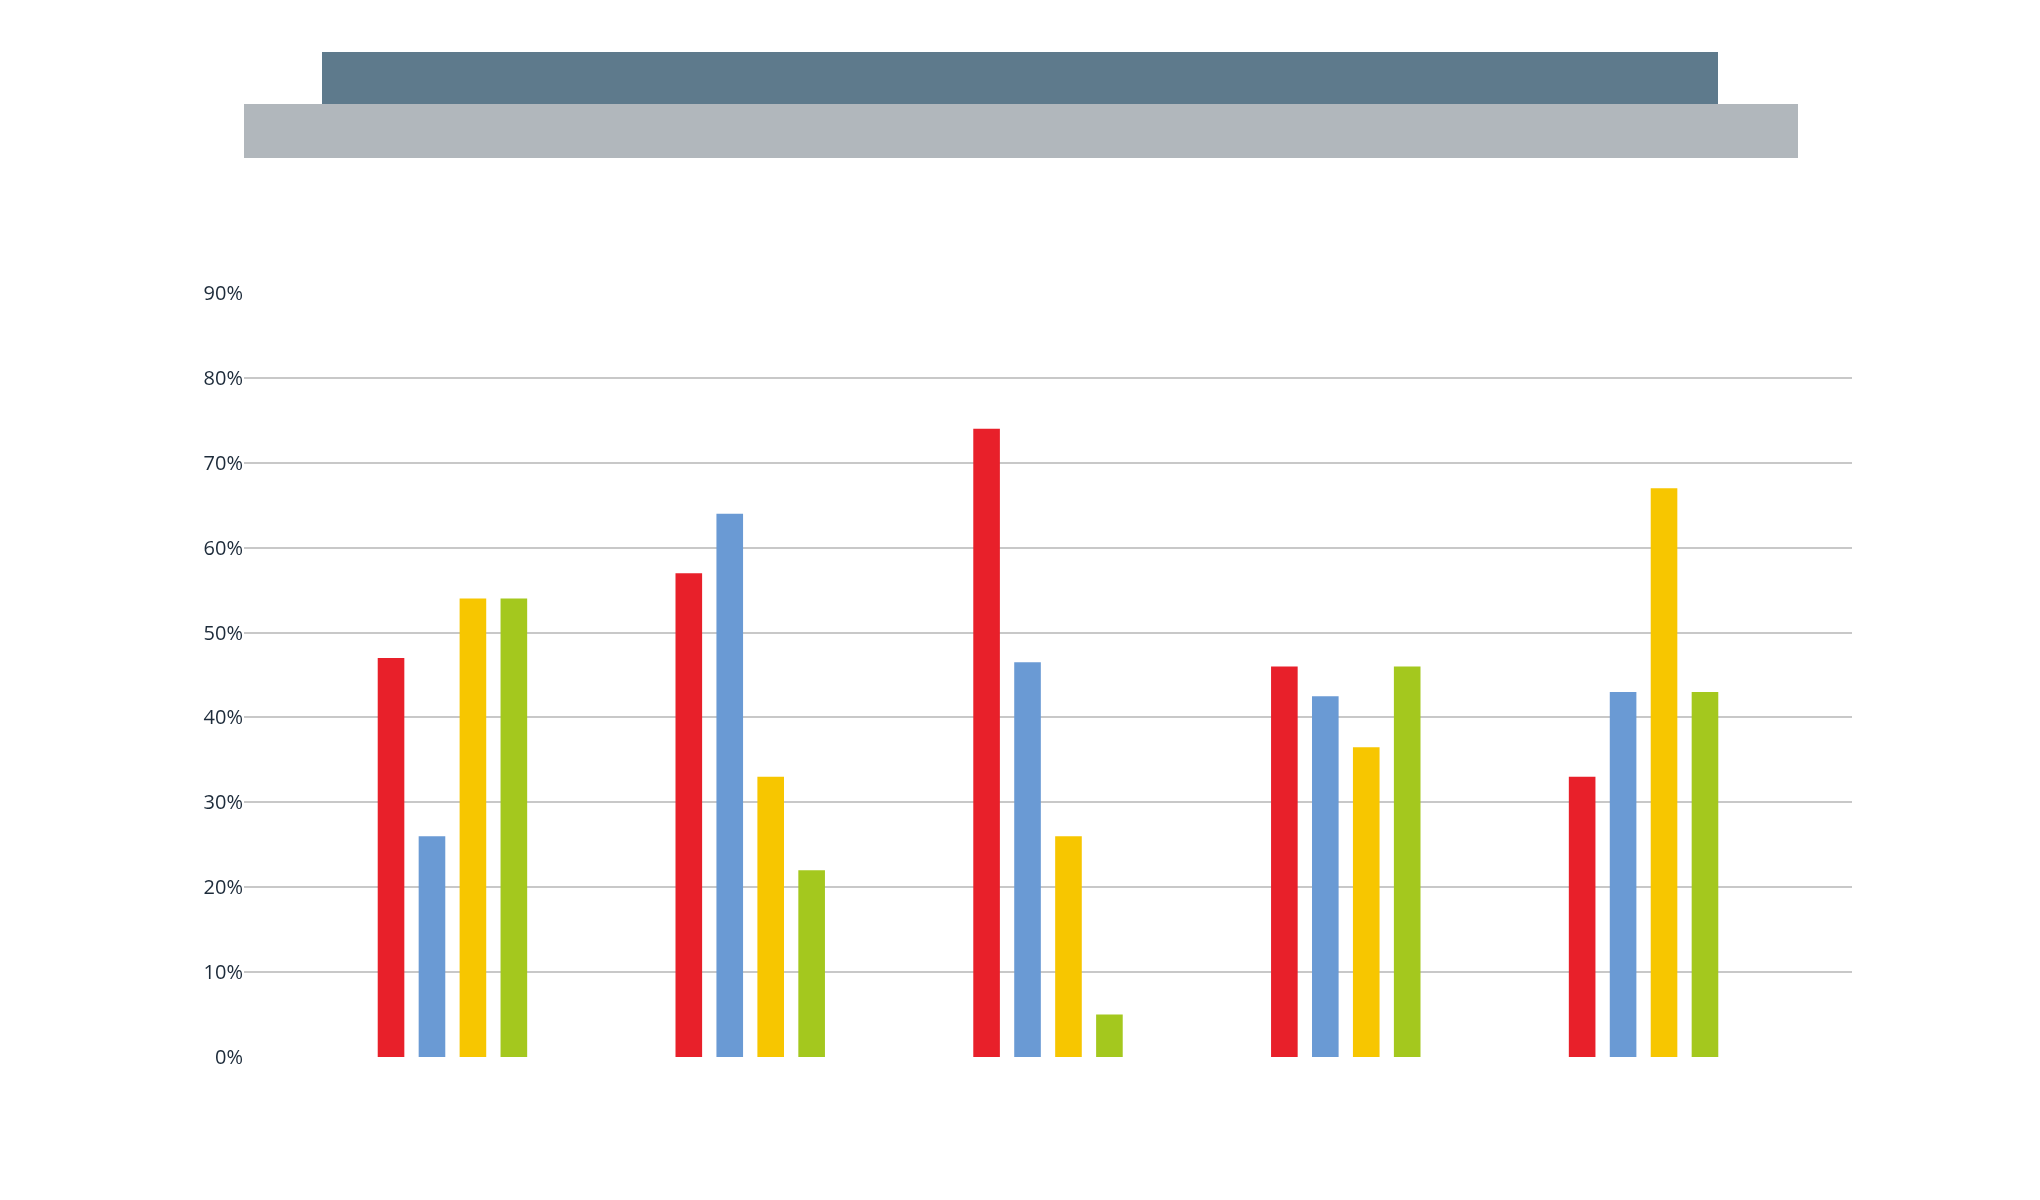 The image size is (2040, 1200). What do you see at coordinates (223, 377) in the screenshot?
I see `y-tick-label: 80%` at bounding box center [223, 377].